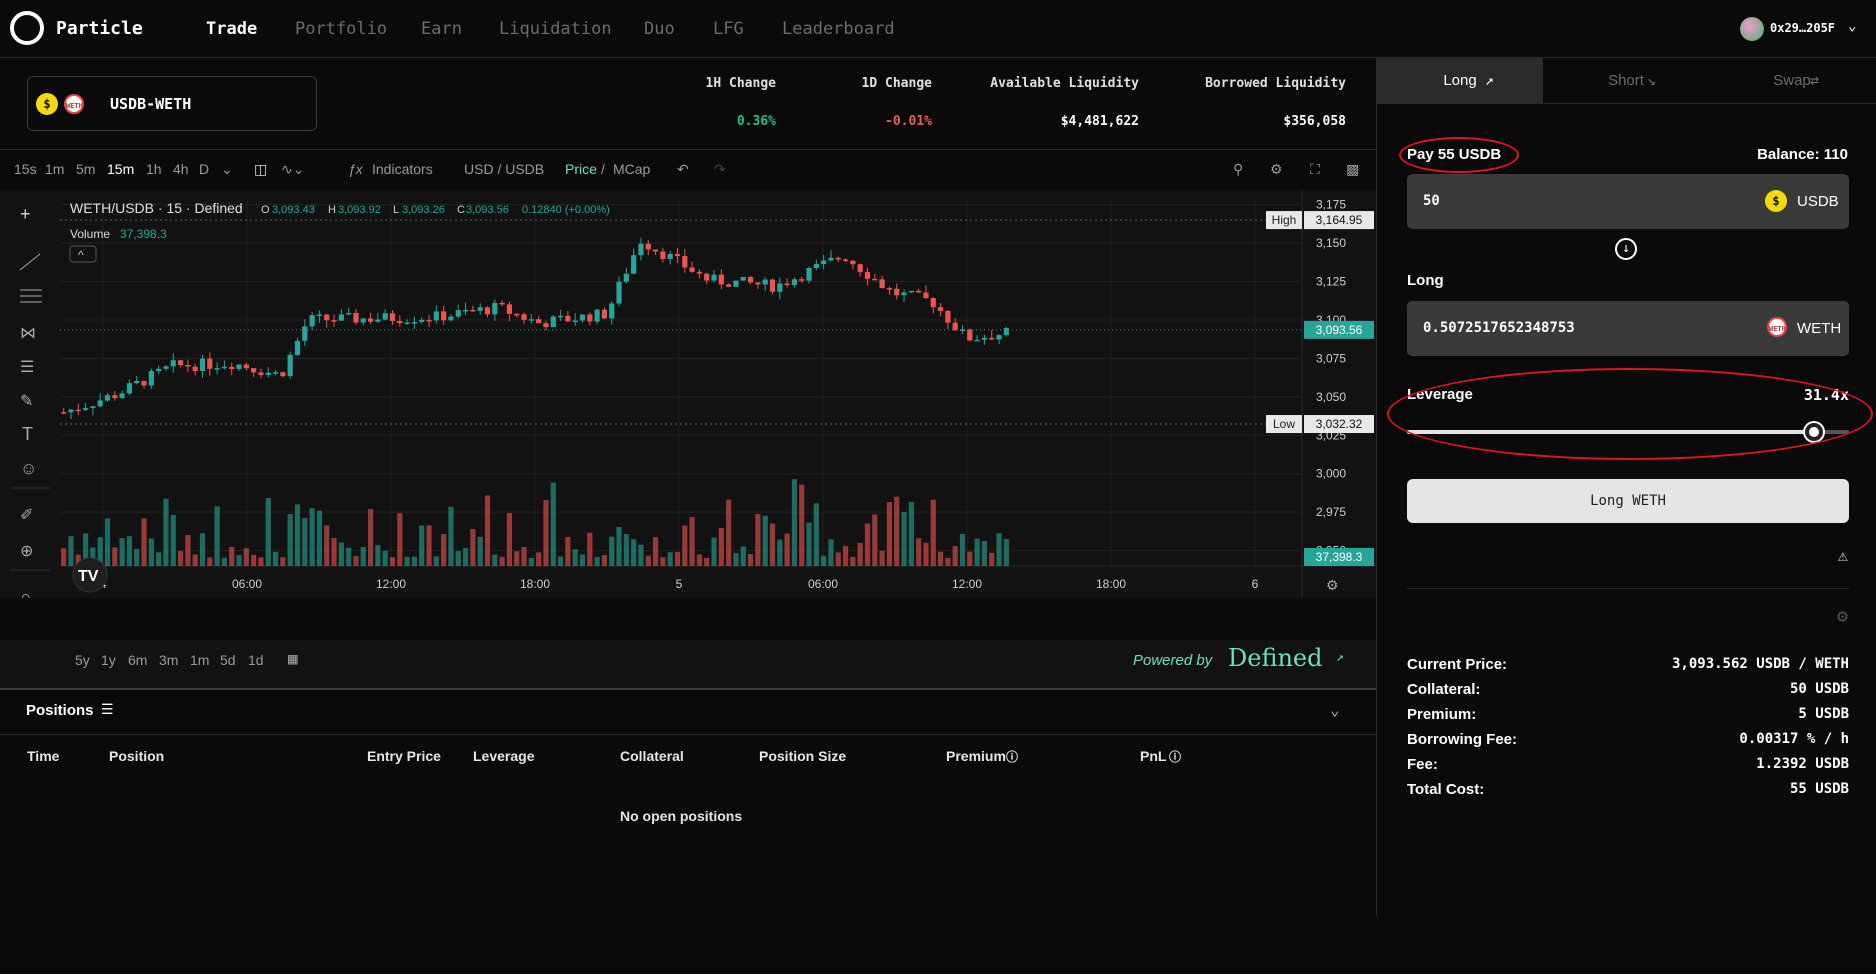 The width and height of the screenshot is (1876, 974). I want to click on warning-icon: ⚠, so click(1842, 556).